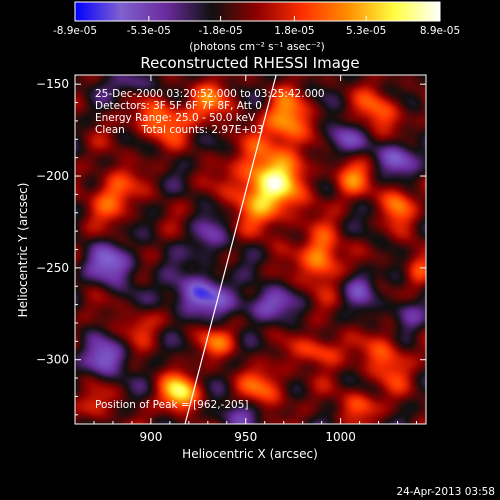 Image resolution: width=500 pixels, height=500 pixels. I want to click on y-tick-label: −300, so click(52, 360).